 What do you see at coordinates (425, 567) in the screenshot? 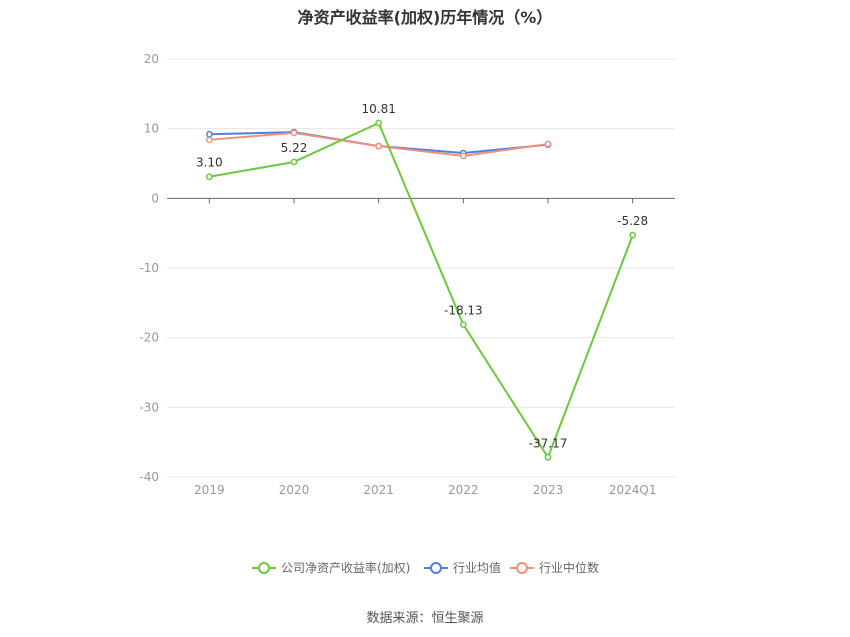
I see `legend: 公司净资产收益率(加权) 行业均值 行业中位数` at bounding box center [425, 567].